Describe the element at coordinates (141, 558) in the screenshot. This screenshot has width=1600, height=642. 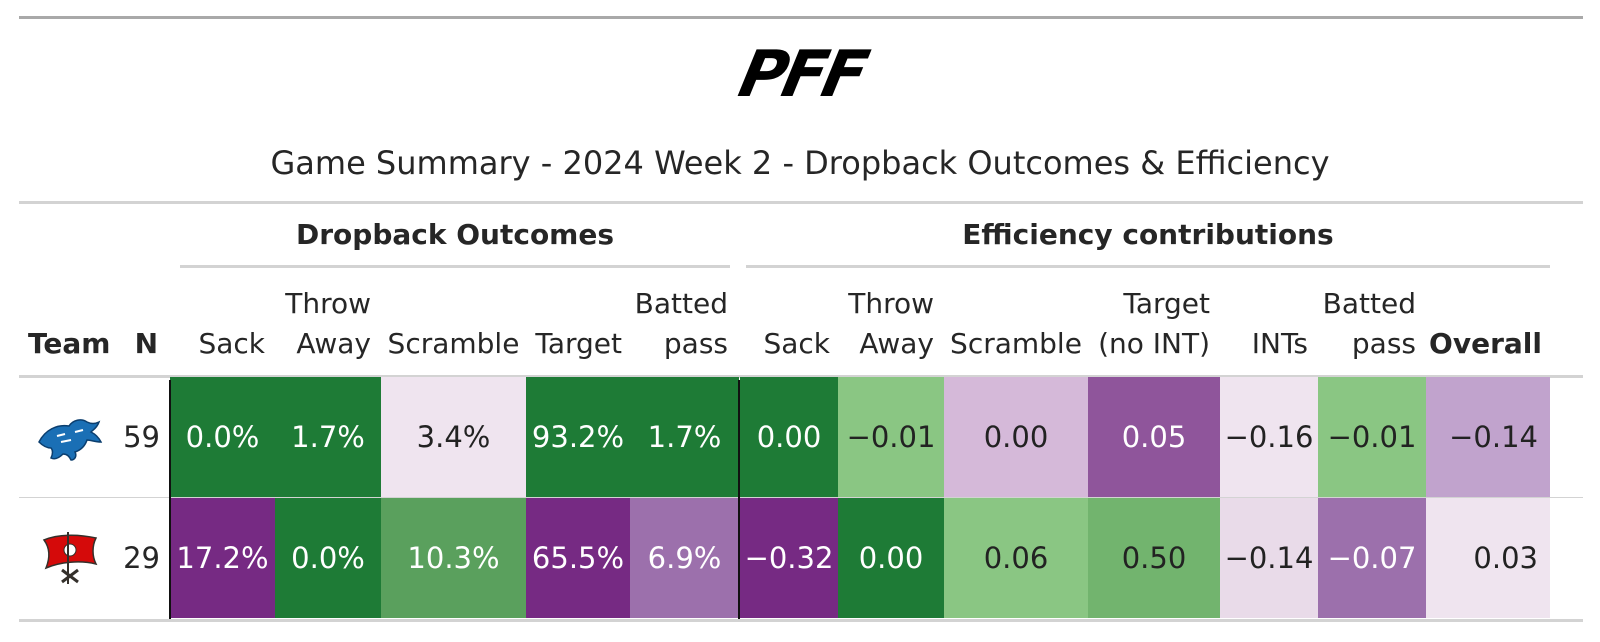
I see `table-row-n: 29` at that location.